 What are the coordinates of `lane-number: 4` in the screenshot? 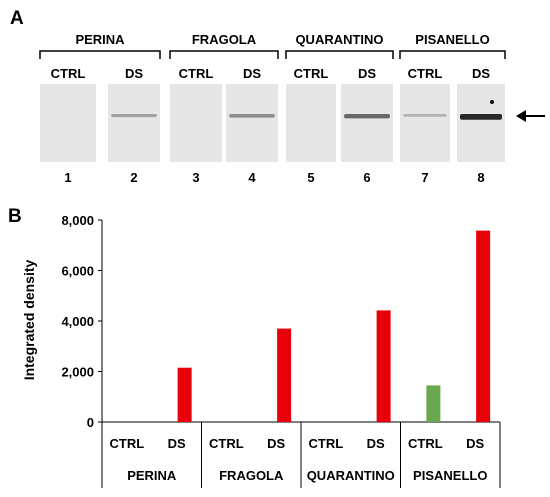 It's located at (252, 177).